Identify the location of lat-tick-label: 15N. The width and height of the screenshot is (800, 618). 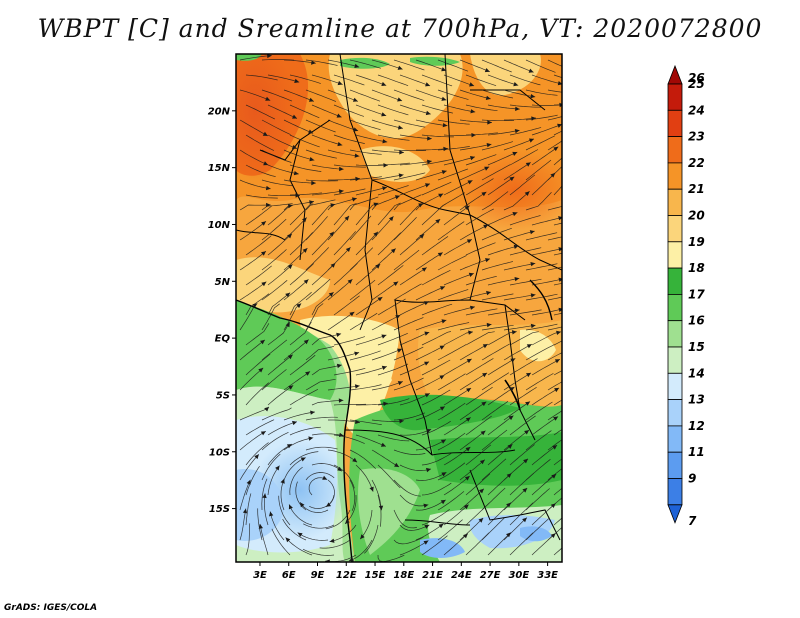
(219, 168).